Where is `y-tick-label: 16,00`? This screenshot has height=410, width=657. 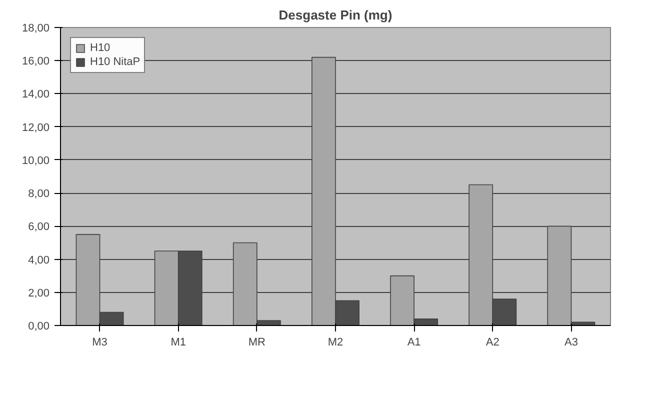
y-tick-label: 16,00 is located at coordinates (36, 62).